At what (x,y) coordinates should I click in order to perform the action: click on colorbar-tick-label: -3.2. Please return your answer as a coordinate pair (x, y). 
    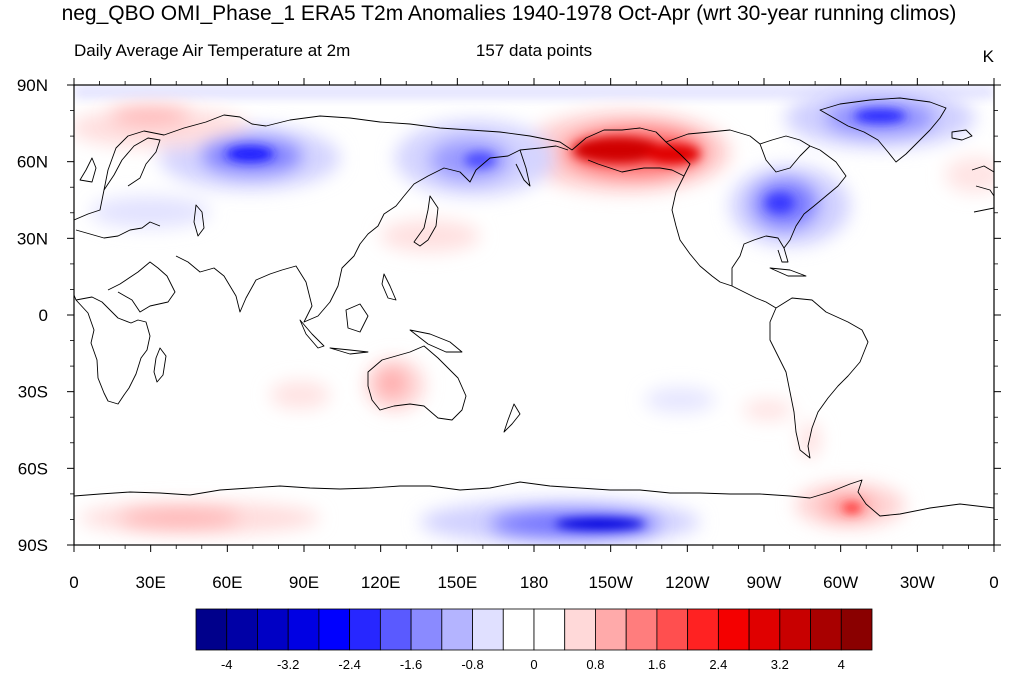
    Looking at the image, I should click on (288, 664).